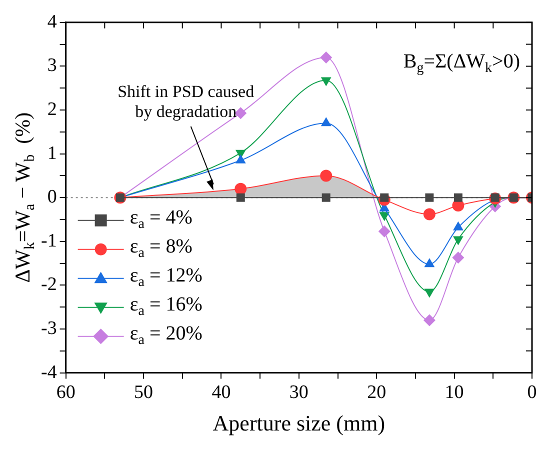  What do you see at coordinates (24, 197) in the screenshot?
I see `y-axis-title: ΔWk=Wa − Wb (%)` at bounding box center [24, 197].